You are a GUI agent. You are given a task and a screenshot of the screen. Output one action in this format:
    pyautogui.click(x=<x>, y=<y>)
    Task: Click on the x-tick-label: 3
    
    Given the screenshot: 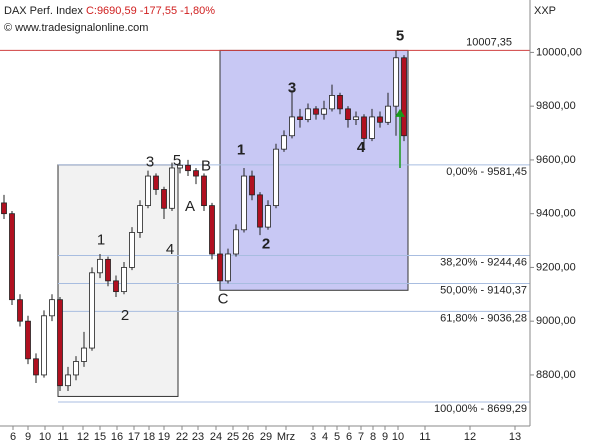 What is the action you would take?
    pyautogui.click(x=313, y=437)
    